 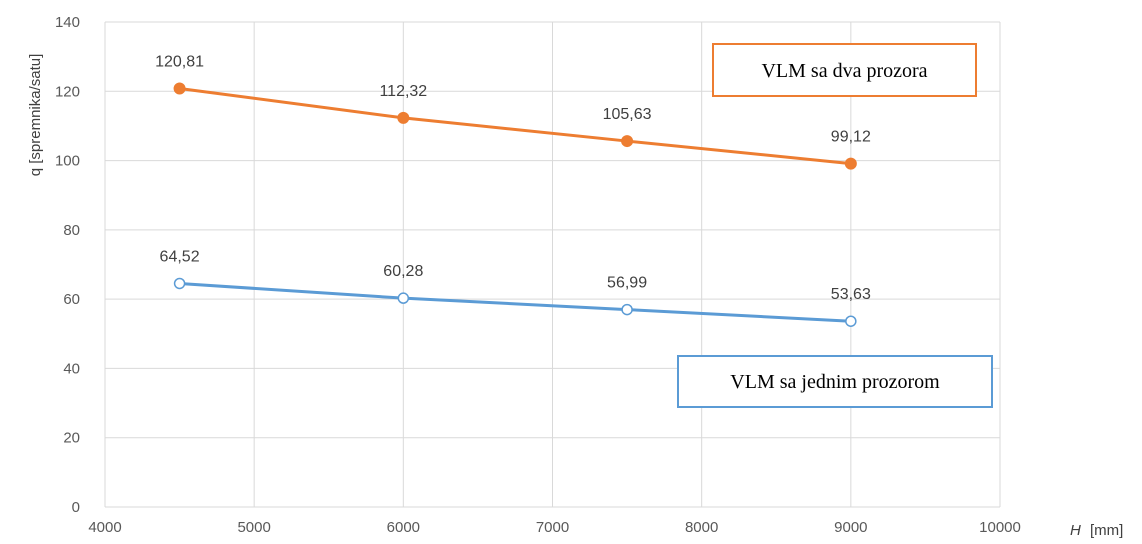 I want to click on legend-box-series-2: VLM sa jednim prozorom, so click(x=835, y=381).